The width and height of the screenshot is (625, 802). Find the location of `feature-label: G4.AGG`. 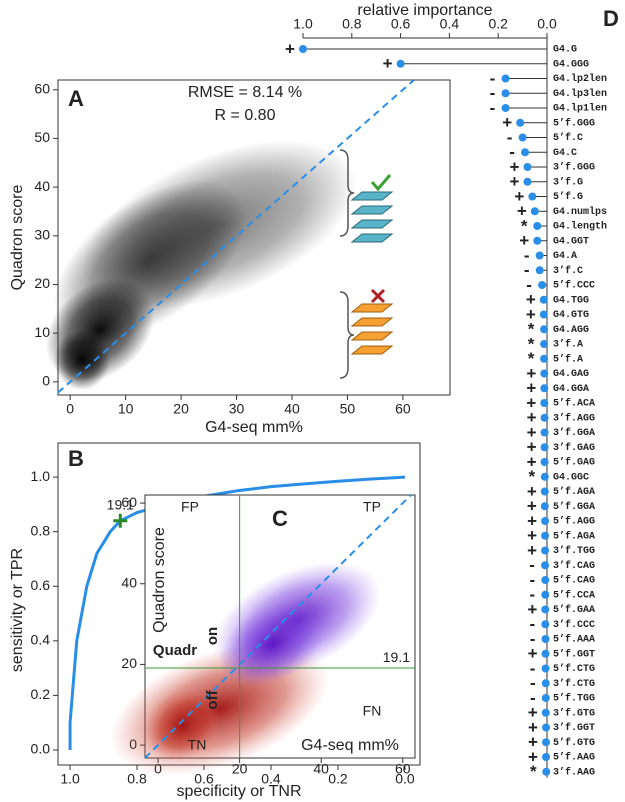

feature-label: G4.AGG is located at coordinates (571, 330).